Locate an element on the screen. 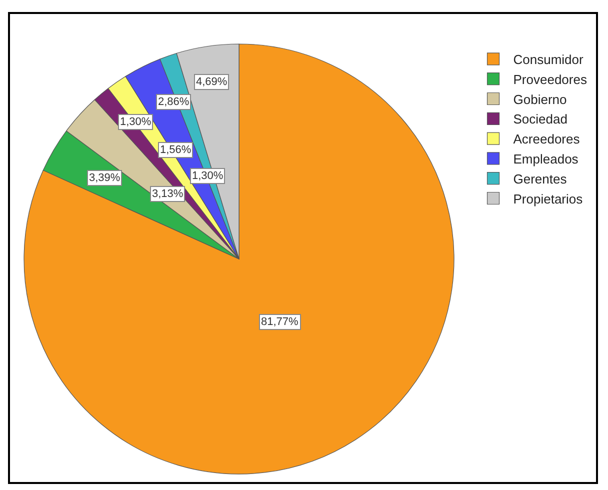 The height and width of the screenshot is (490, 608). data-label: 3,39% is located at coordinates (104, 178).